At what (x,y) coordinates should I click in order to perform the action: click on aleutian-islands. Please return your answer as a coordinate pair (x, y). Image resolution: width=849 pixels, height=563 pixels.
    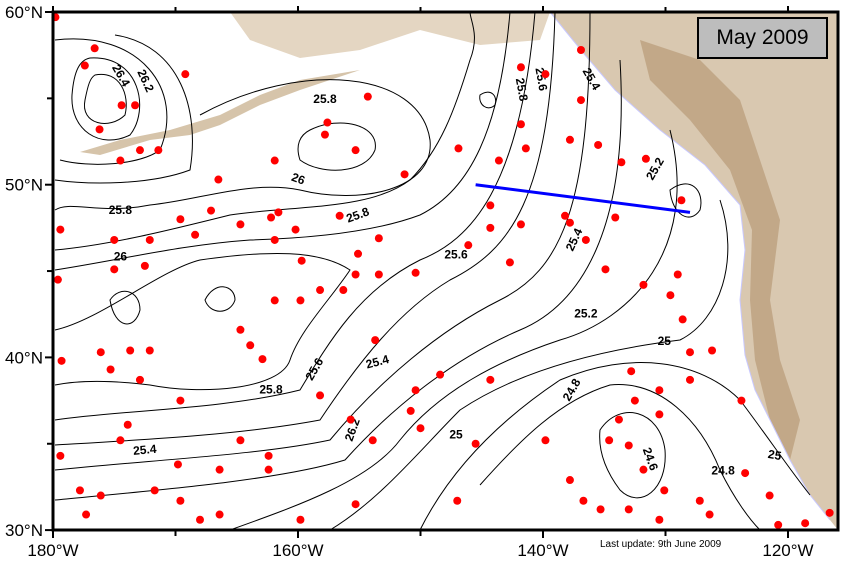
    Looking at the image, I should click on (220, 112).